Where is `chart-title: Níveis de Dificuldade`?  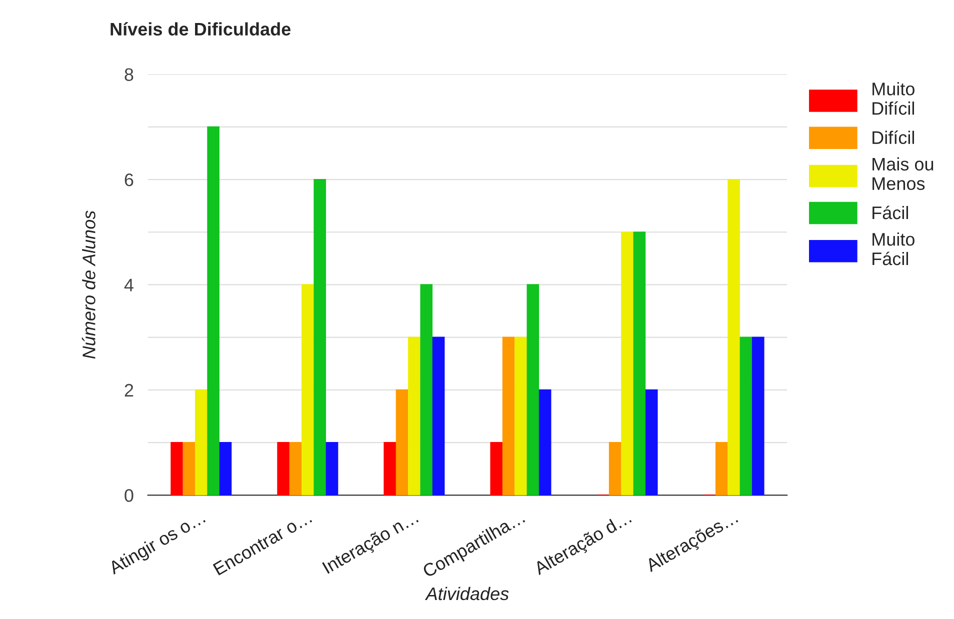
chart-title: Níveis de Dificuldade is located at coordinates (200, 29).